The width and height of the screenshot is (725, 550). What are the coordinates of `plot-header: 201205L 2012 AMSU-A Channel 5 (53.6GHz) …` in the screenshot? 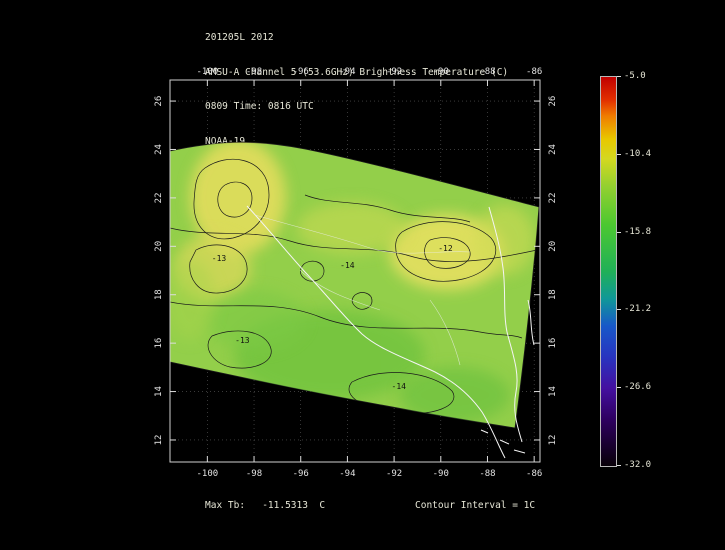 It's located at (356, 89).